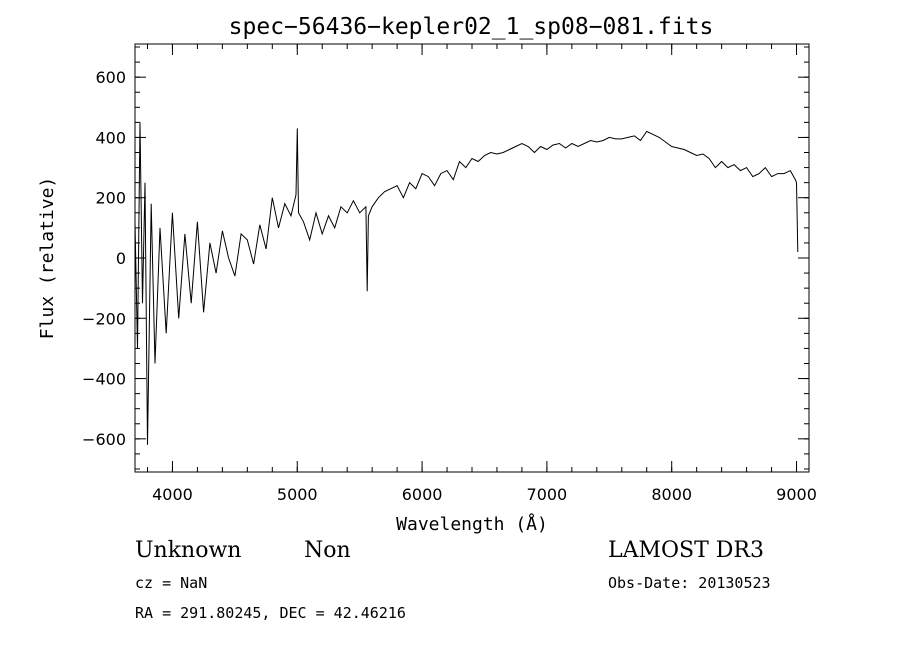  Describe the element at coordinates (686, 550) in the screenshot. I see `survey-label: LAMOST DR3` at that location.